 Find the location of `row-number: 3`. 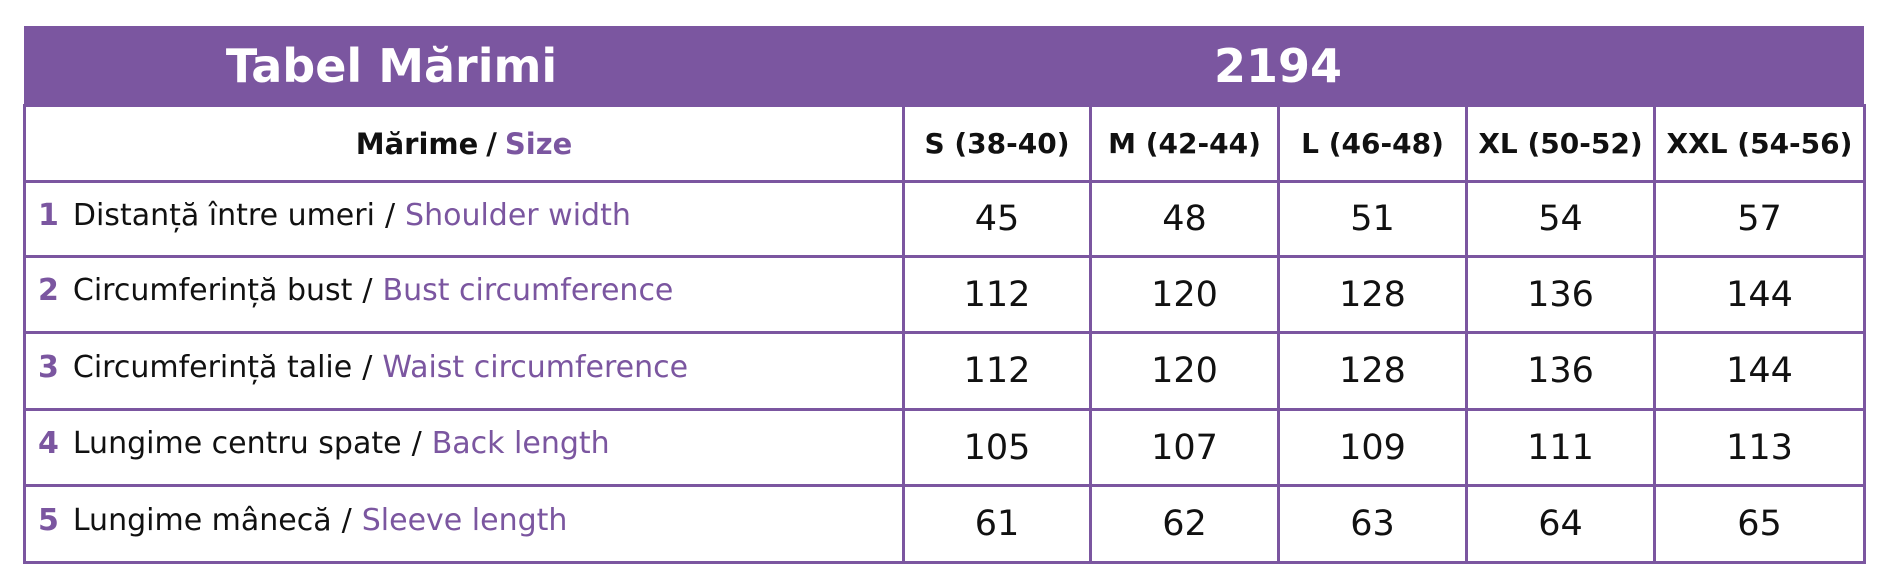

row-number: 3 is located at coordinates (48, 367).